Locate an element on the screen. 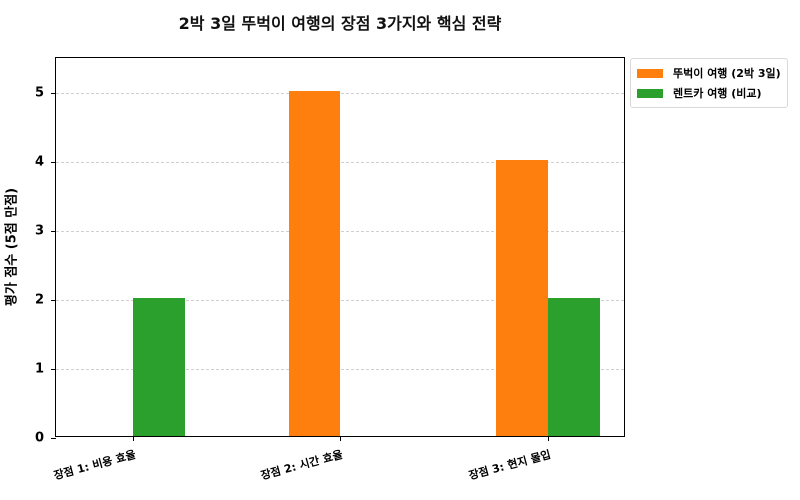 Image resolution: width=800 pixels, height=500 pixels. legend-item: 렌트카 여행 (비교) is located at coordinates (709, 93).